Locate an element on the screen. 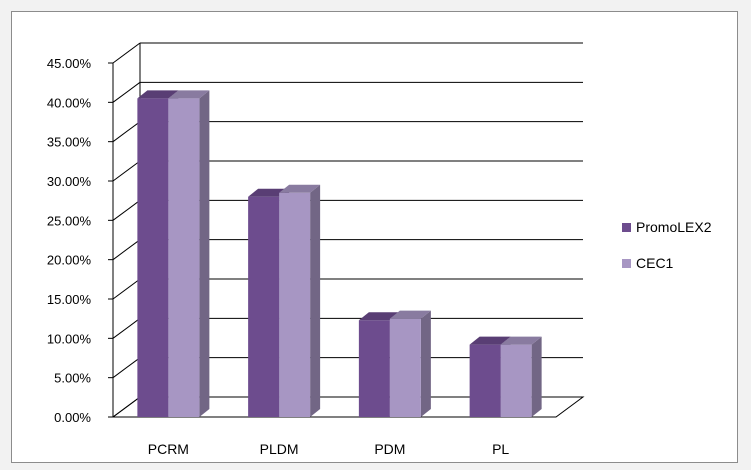 The width and height of the screenshot is (751, 470). x-tick-label: PDM is located at coordinates (389, 449).